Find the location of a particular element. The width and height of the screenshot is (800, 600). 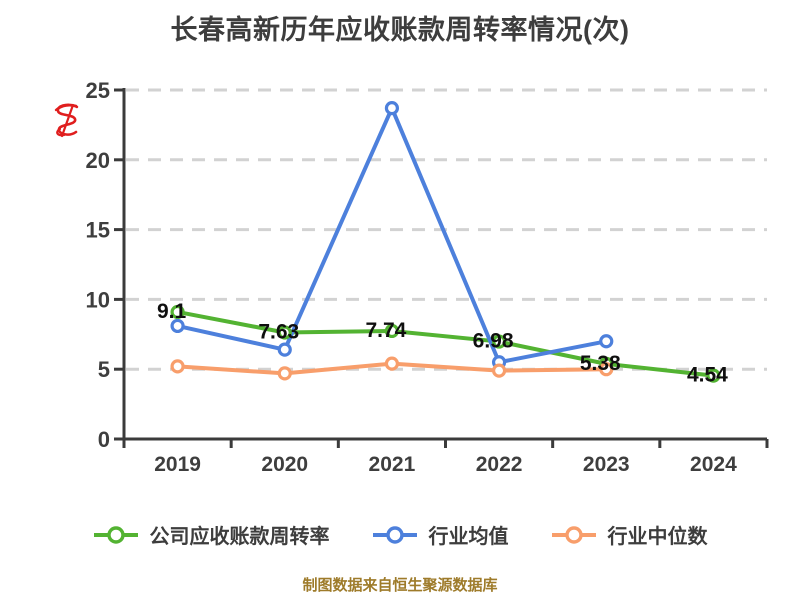

series-line is located at coordinates (445, 343).